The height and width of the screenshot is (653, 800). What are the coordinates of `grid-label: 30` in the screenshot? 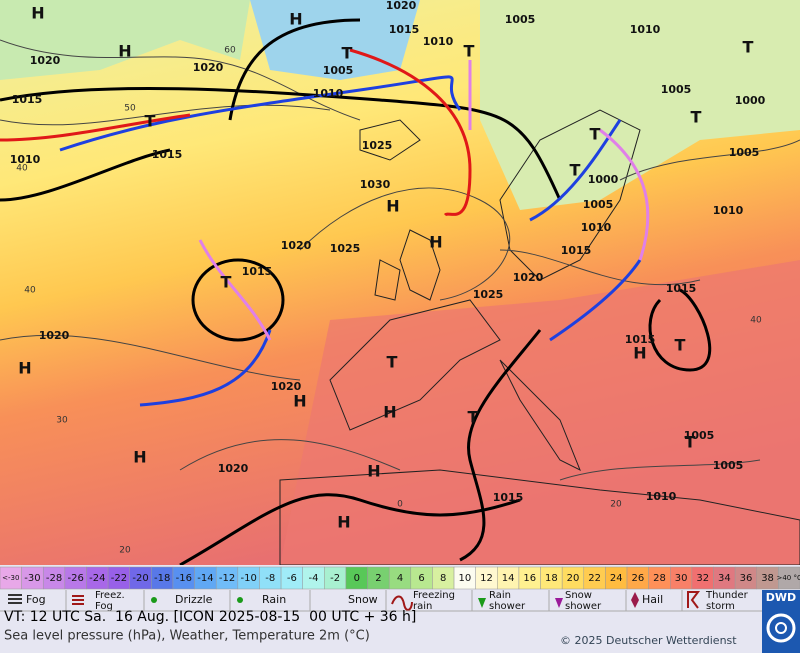 It's located at (62, 421).